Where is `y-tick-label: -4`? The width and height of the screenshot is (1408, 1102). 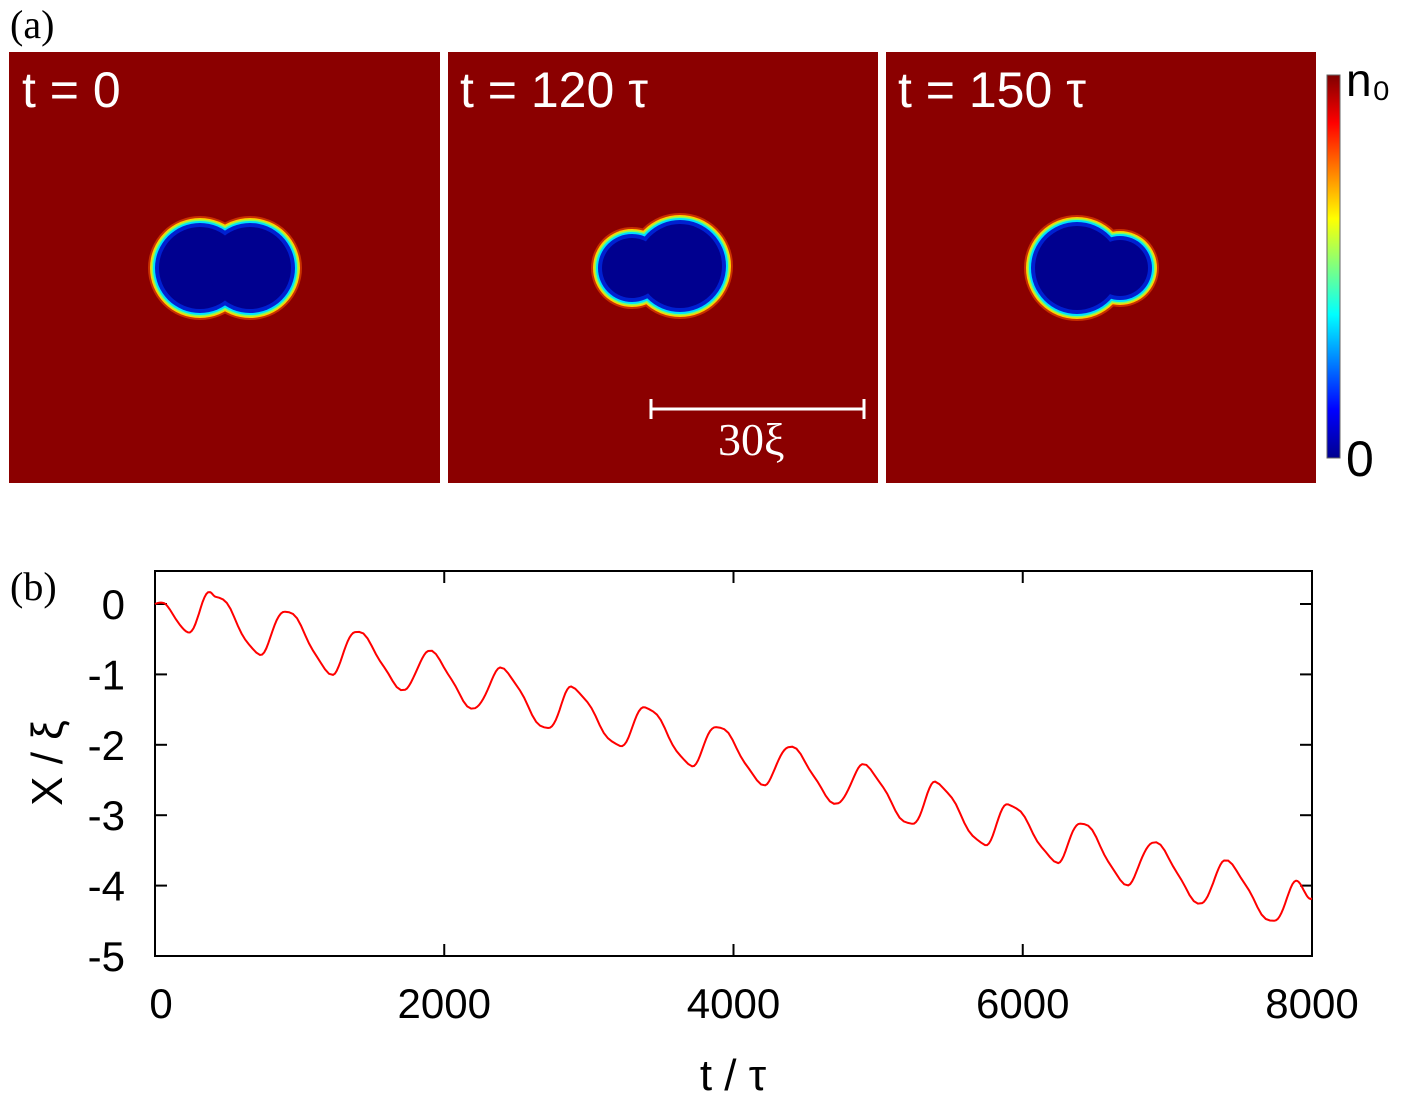
y-tick-label: -4 is located at coordinates (106, 886).